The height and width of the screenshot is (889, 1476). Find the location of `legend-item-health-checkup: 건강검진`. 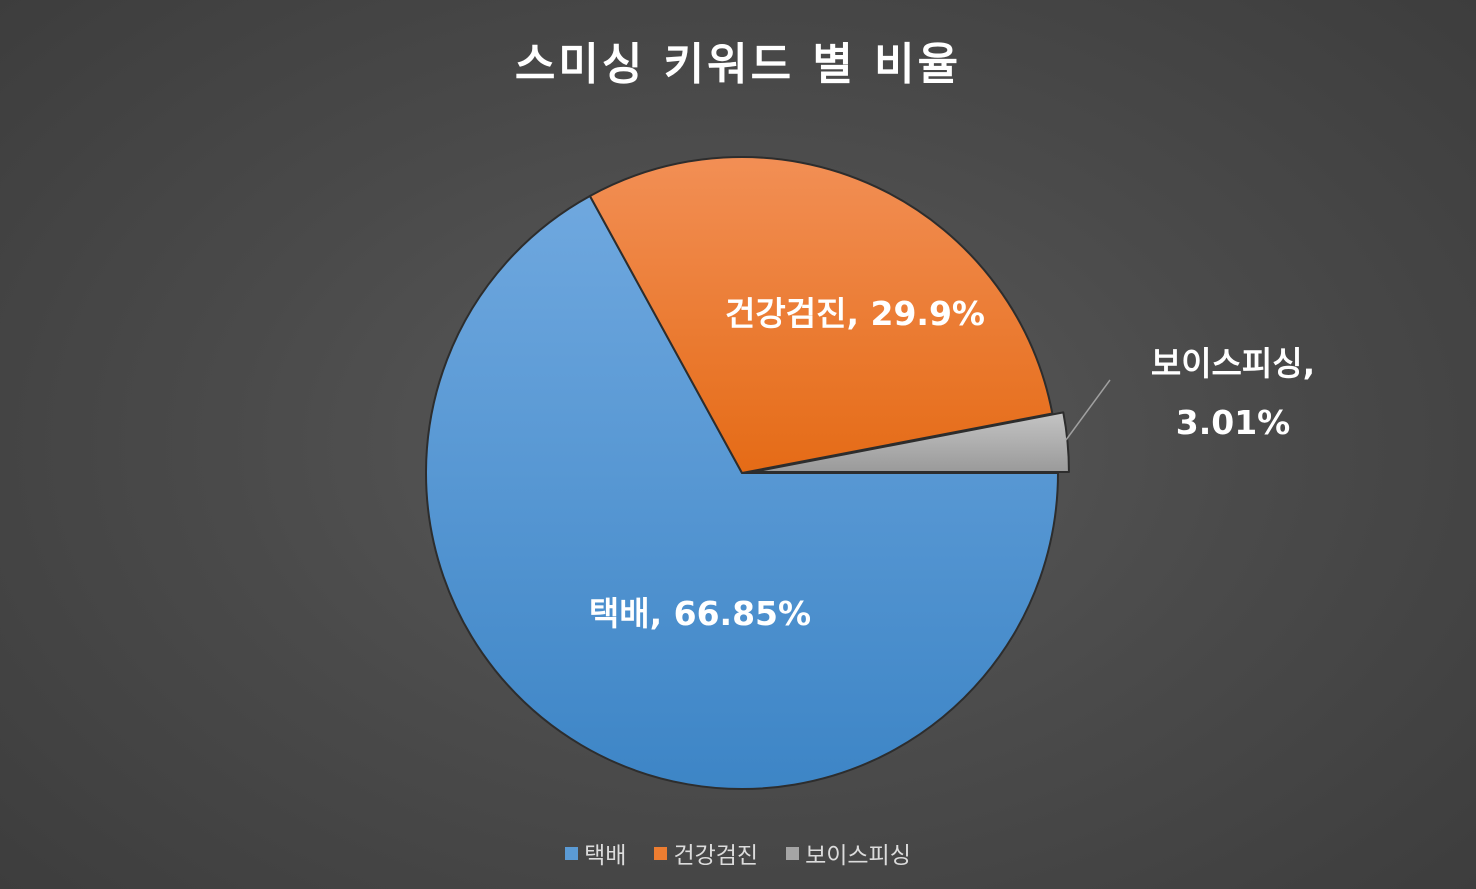

legend-item-health-checkup: 건강검진 is located at coordinates (706, 853).